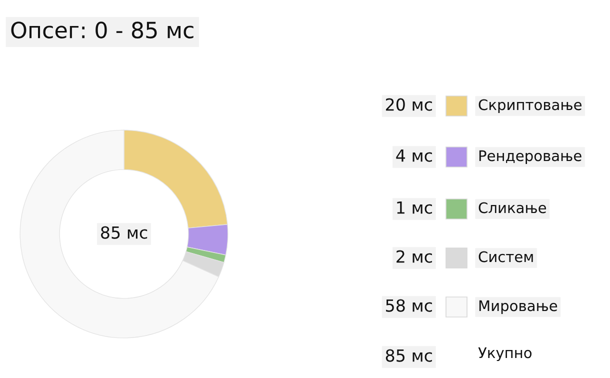 This screenshot has width=610, height=378. What do you see at coordinates (414, 155) in the screenshot?
I see `data-label: 4 мс` at bounding box center [414, 155].